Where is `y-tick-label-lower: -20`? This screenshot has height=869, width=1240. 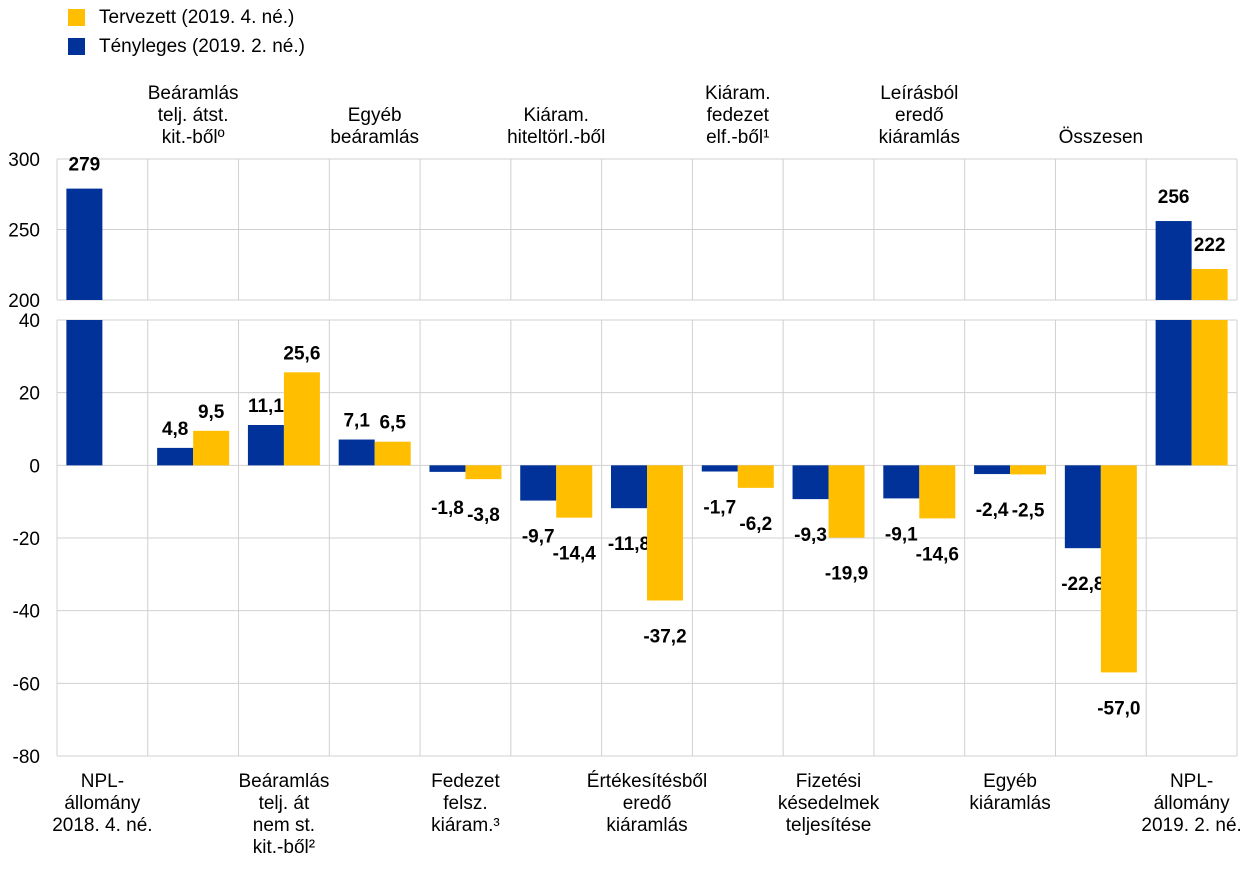 y-tick-label-lower: -20 is located at coordinates (26, 539).